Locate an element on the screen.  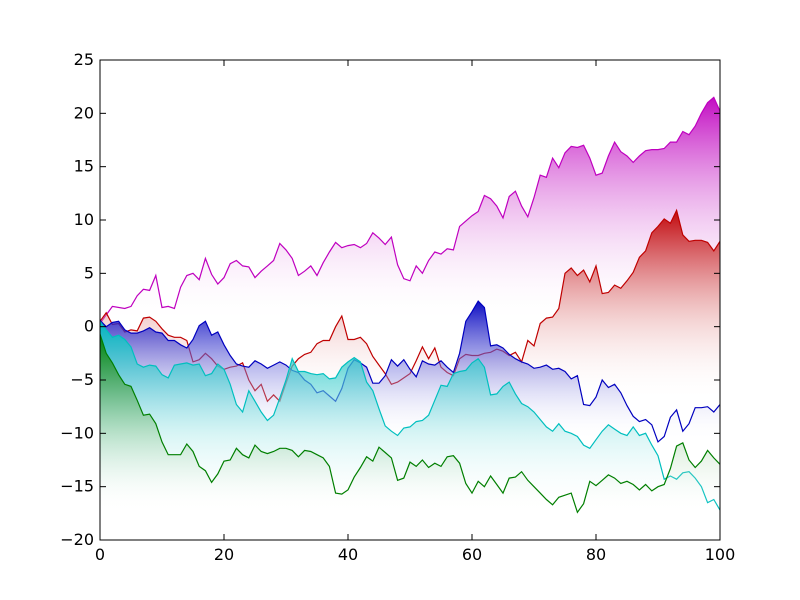
y-tick-label: −15 is located at coordinates (77, 486).